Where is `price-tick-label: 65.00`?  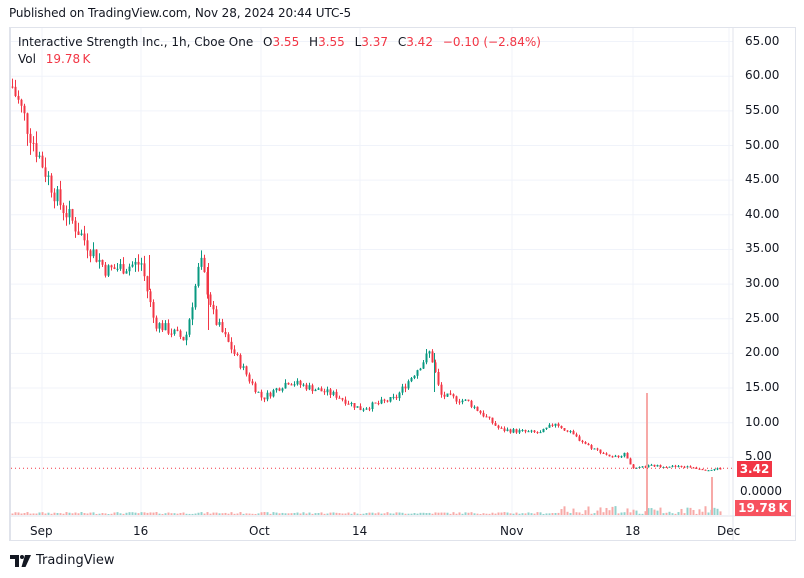
price-tick-label: 65.00 is located at coordinates (762, 40).